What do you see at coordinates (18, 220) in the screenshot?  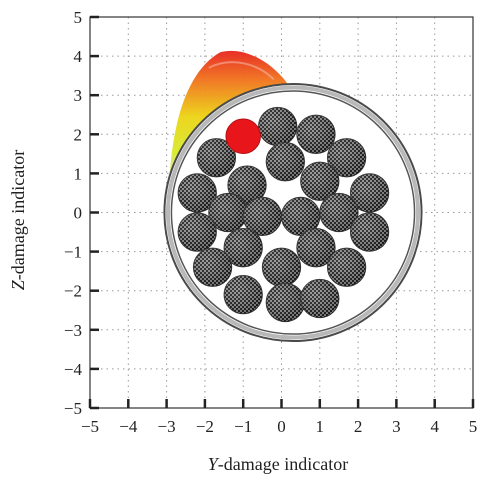 I see `y-axis-label: Z-damage indicator` at bounding box center [18, 220].